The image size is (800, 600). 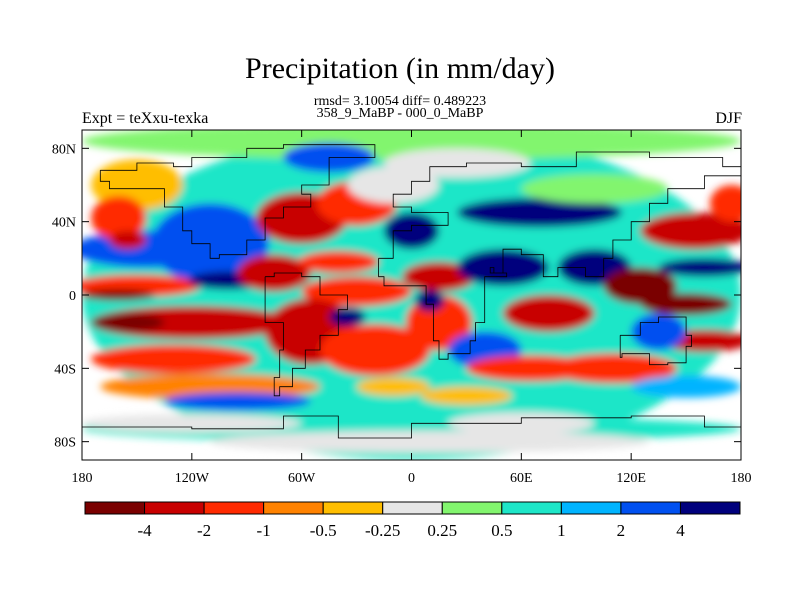 What do you see at coordinates (382, 530) in the screenshot?
I see `colorbar-label: -0.25` at bounding box center [382, 530].